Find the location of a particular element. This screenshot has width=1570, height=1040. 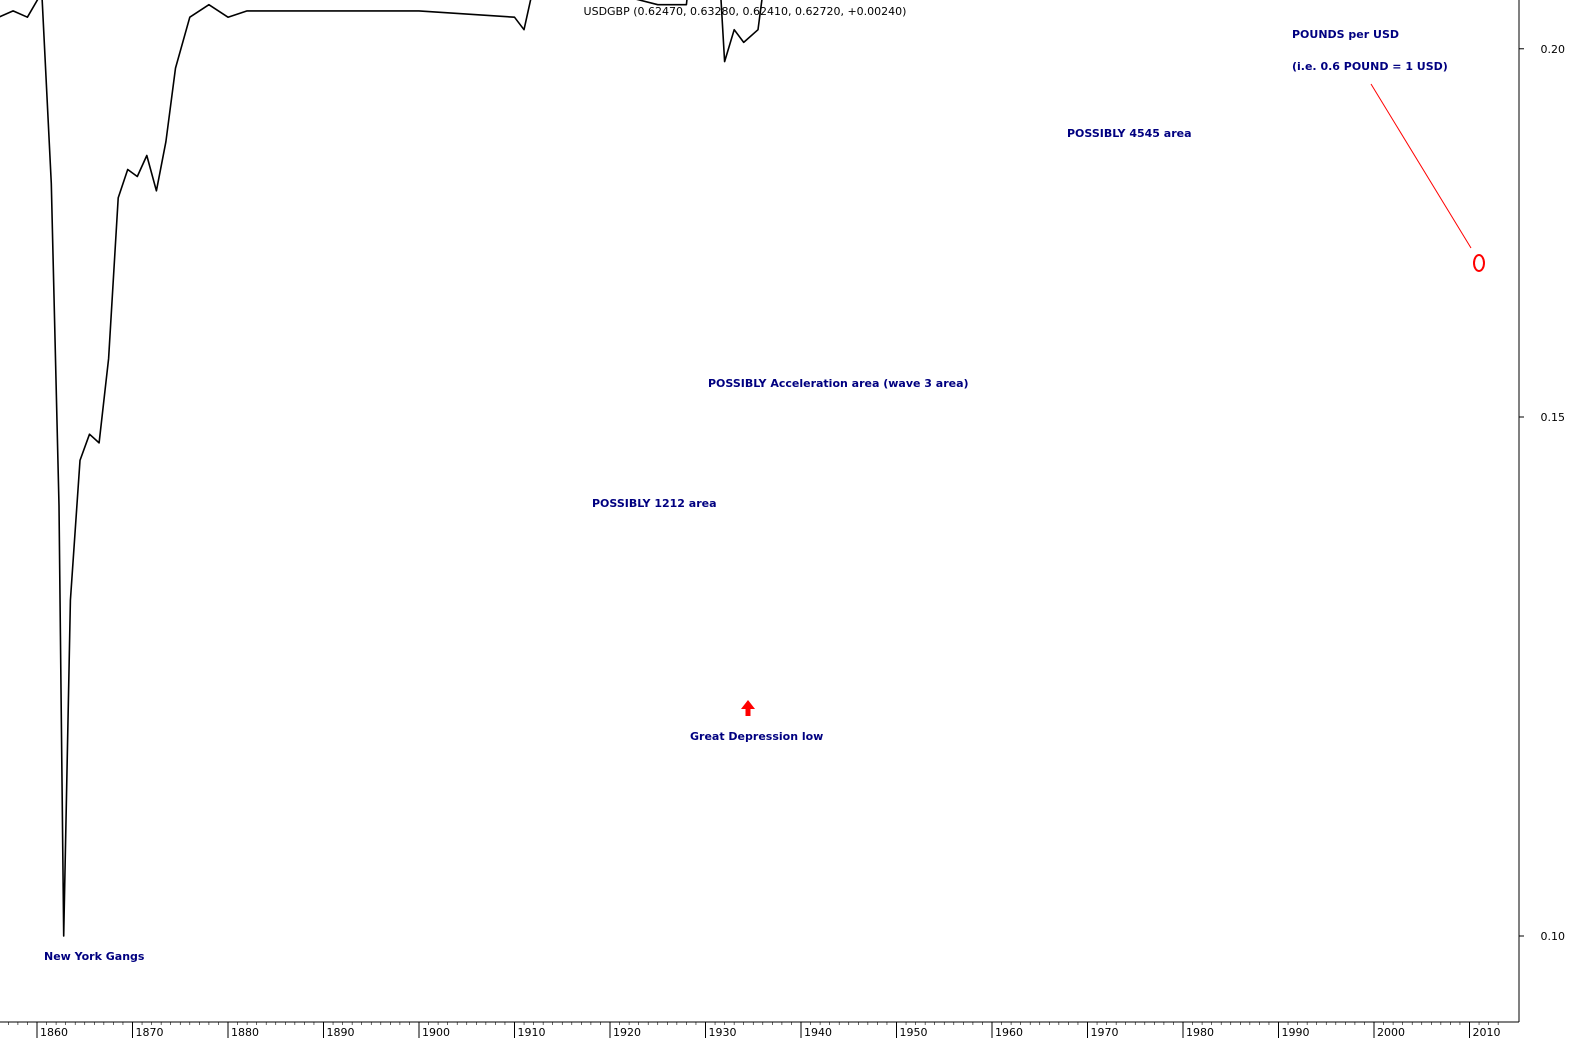

x-tick-label: 1880 is located at coordinates (245, 1032).